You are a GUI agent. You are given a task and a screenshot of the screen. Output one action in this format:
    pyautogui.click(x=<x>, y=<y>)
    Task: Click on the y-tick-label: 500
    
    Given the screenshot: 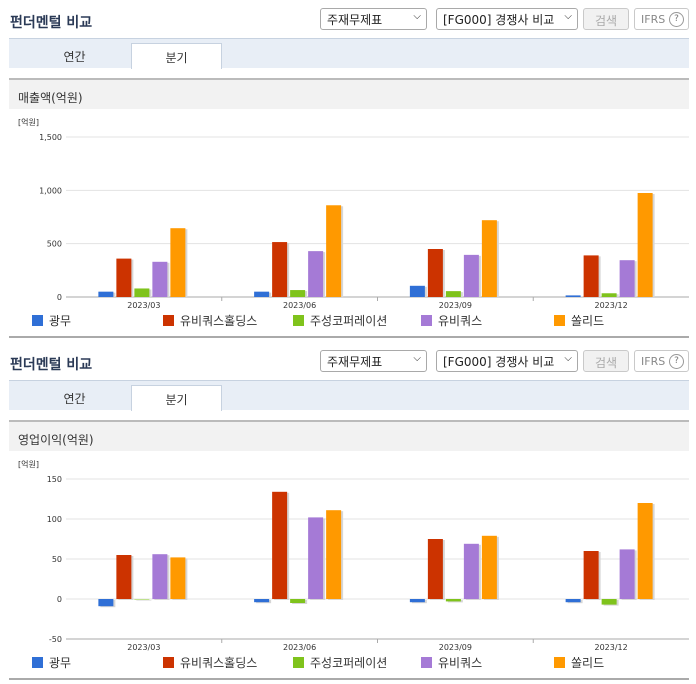 What is the action you would take?
    pyautogui.click(x=54, y=244)
    